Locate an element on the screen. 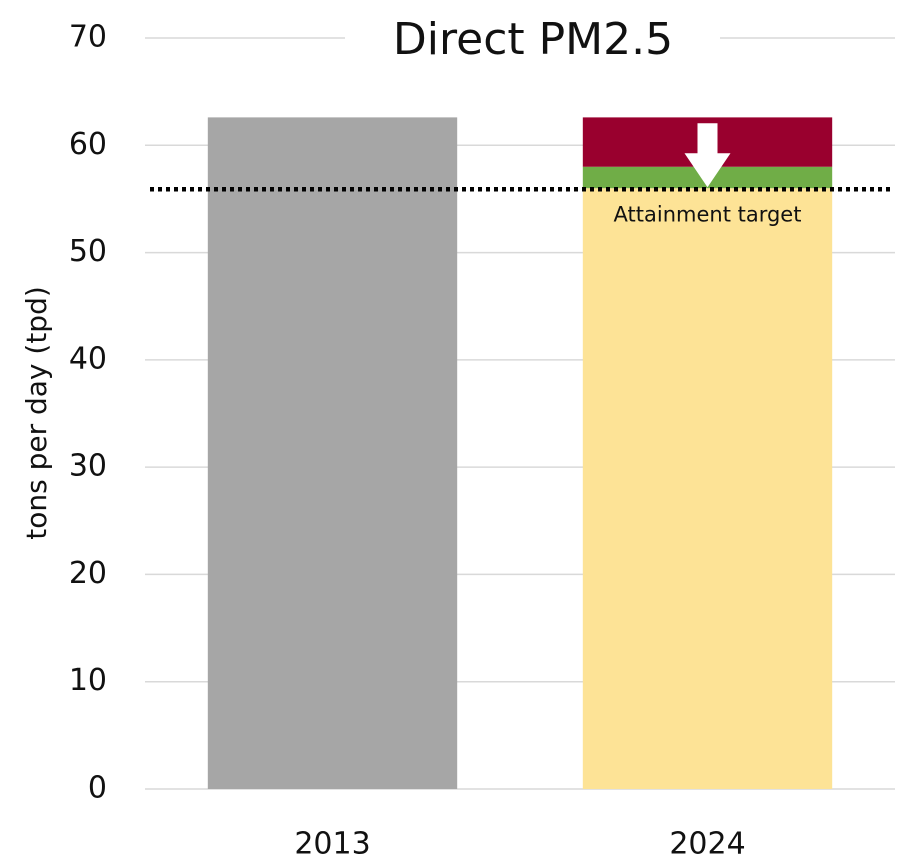  y-tick-label: 0 is located at coordinates (97, 788).